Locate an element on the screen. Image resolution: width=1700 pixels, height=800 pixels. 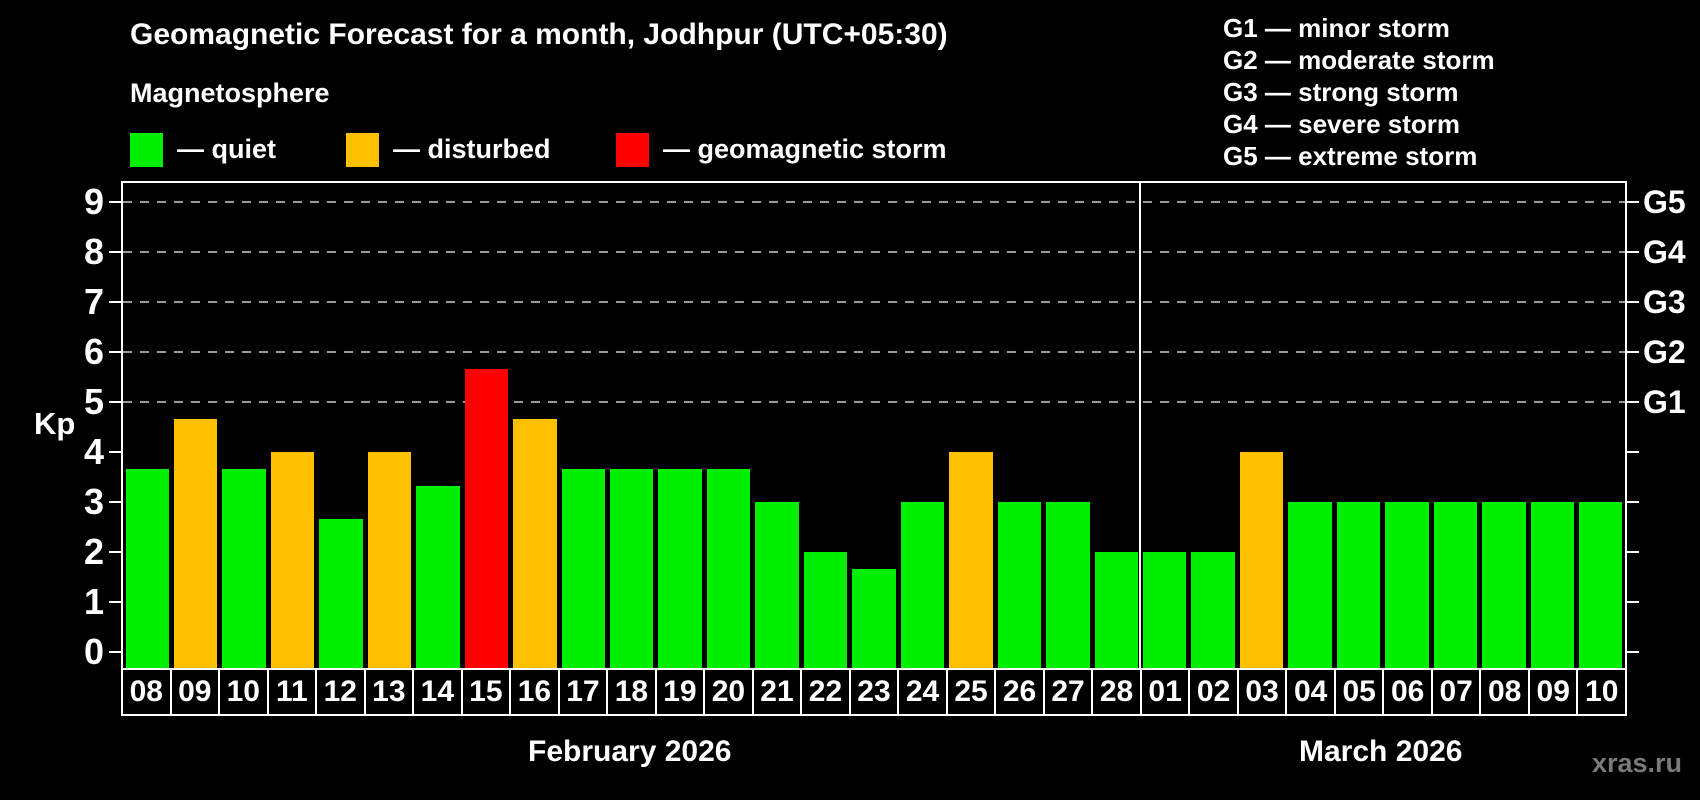
gridline-kp9 is located at coordinates (874, 202).